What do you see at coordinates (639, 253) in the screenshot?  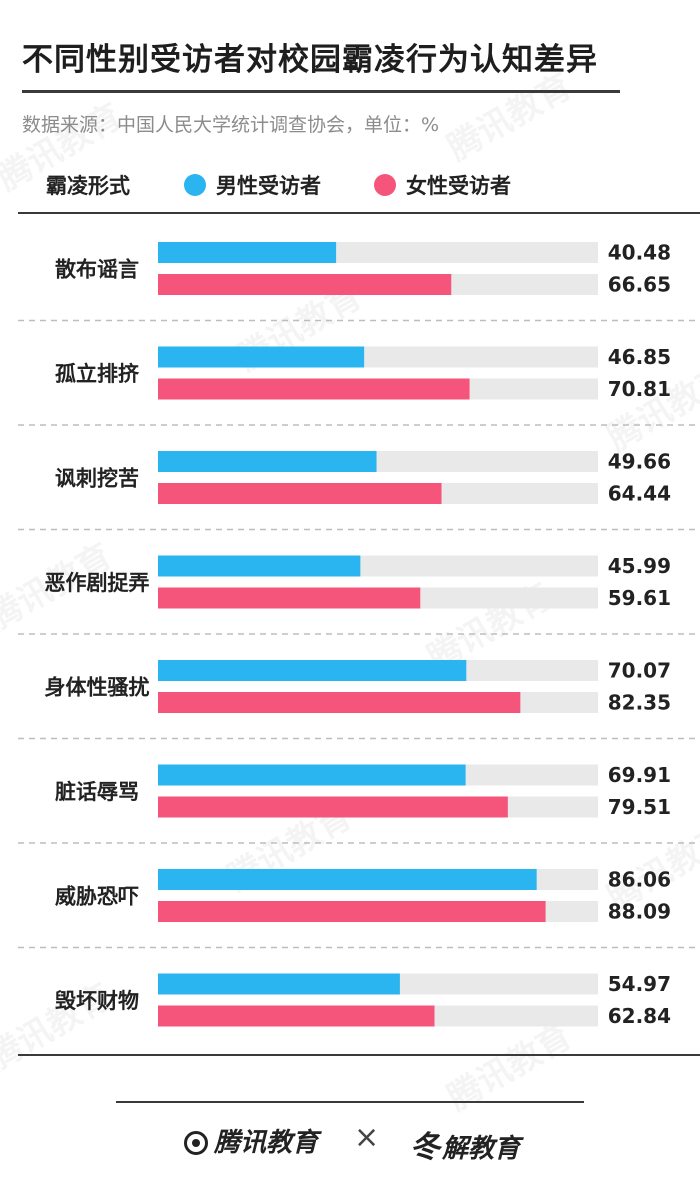 I see `value-label-male: 40.48` at bounding box center [639, 253].